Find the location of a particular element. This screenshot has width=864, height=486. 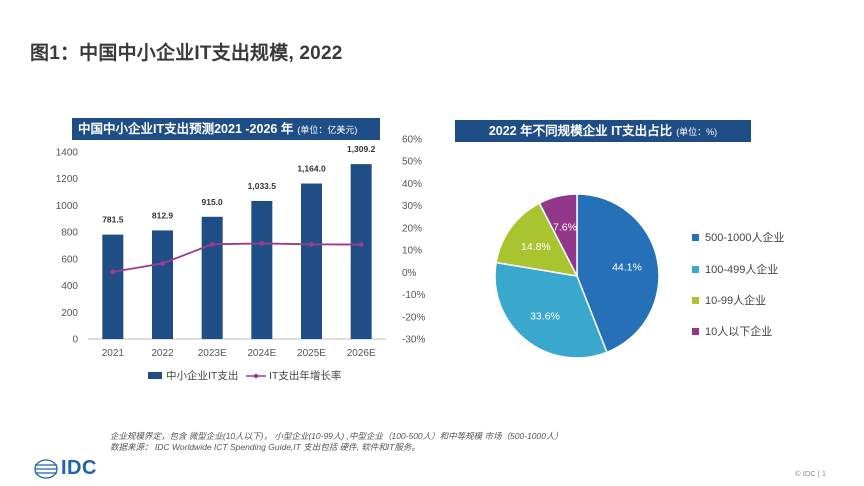

y-tick-right: -20% is located at coordinates (413, 317).